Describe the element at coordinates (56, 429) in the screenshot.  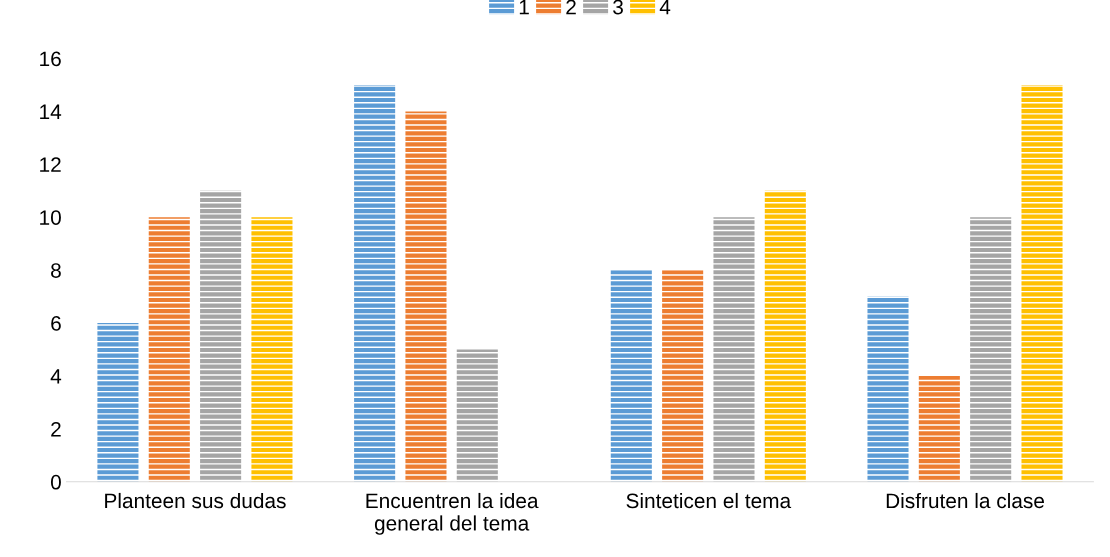
I see `y-tick-label: 2` at that location.